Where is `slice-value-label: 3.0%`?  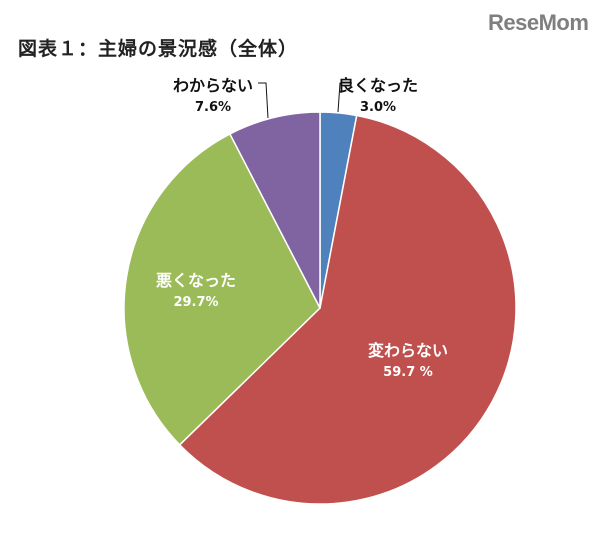 slice-value-label: 3.0% is located at coordinates (378, 107).